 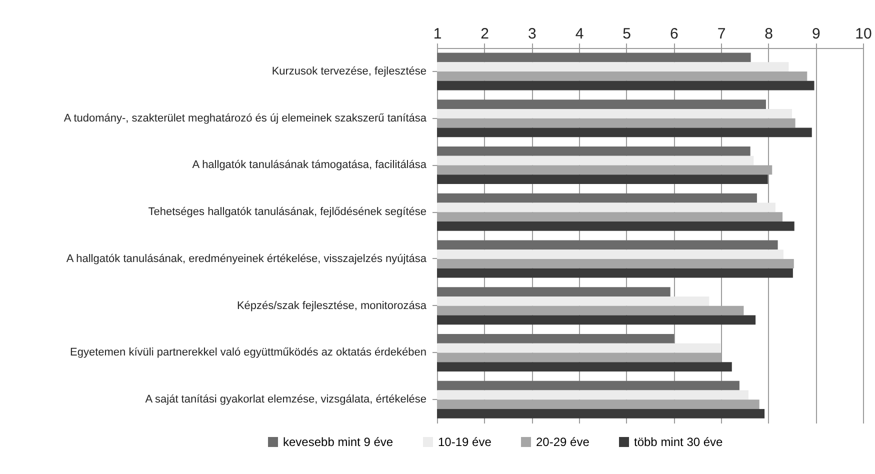 I want to click on y-tick-label: Kurzusok tervezése, fejlesztése, so click(x=349, y=71).